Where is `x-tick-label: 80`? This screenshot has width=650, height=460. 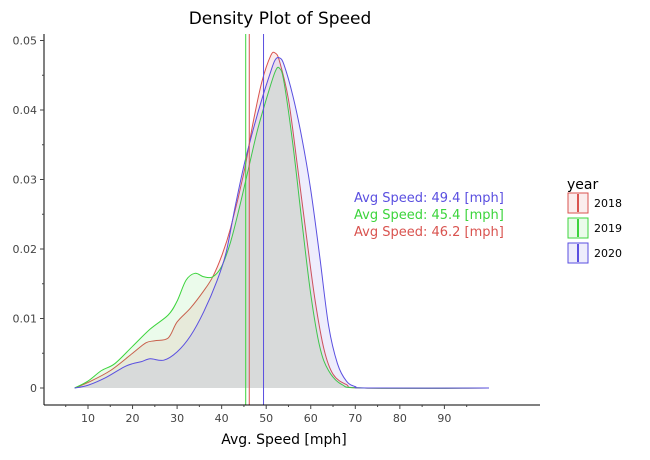 x-tick-label: 80 is located at coordinates (400, 418).